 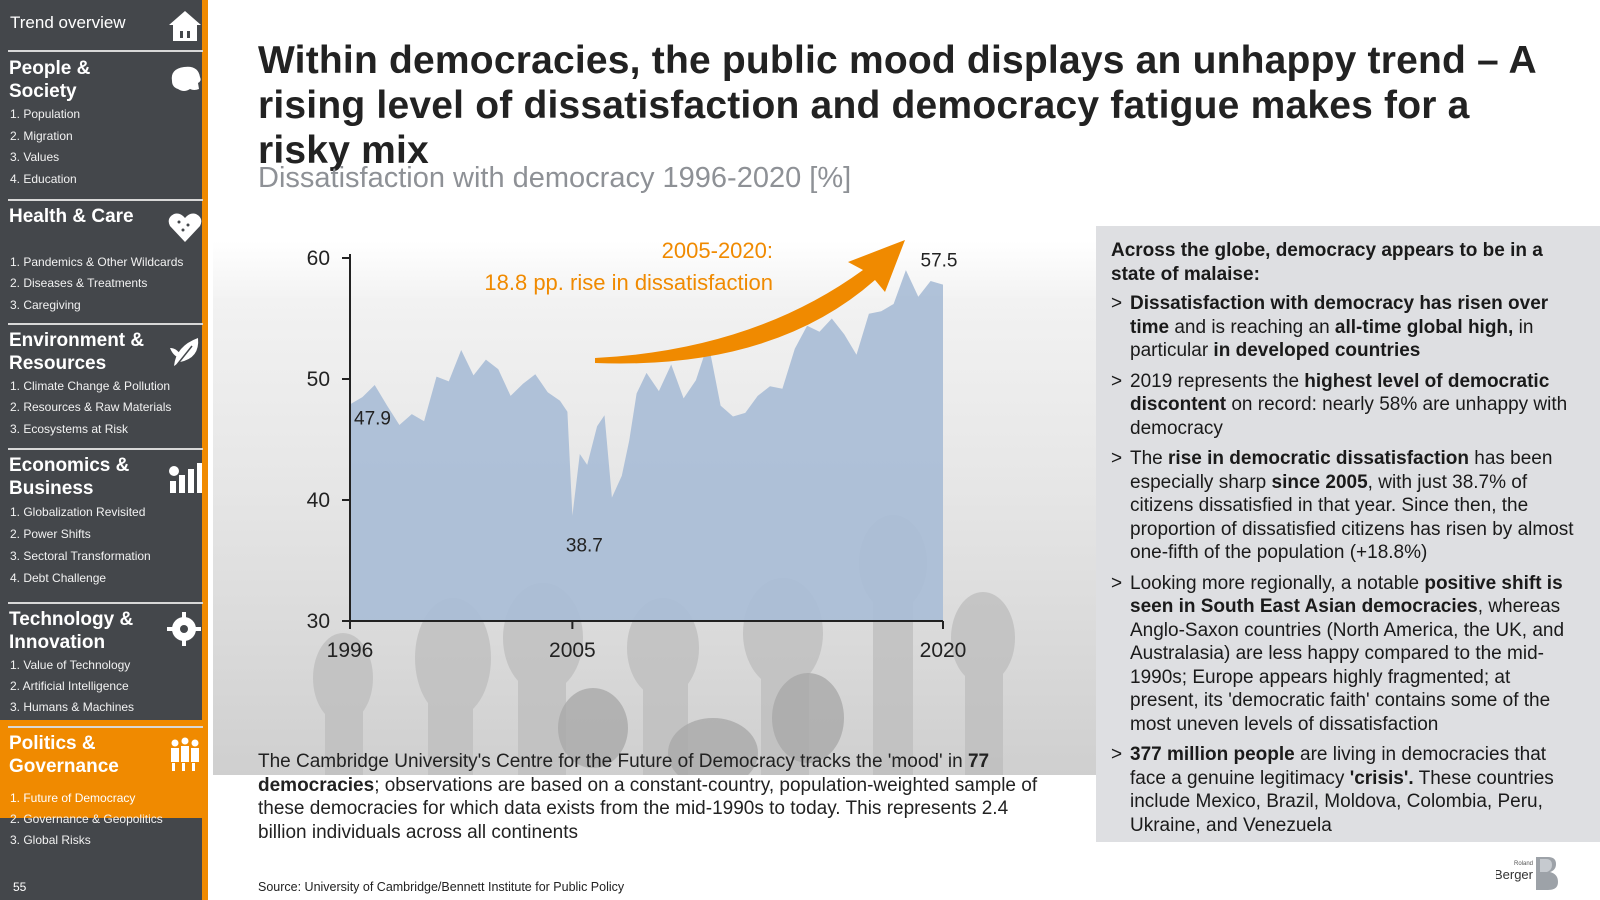 I want to click on sidebar-item: 2. Diseases & Treatments, so click(x=79, y=283).